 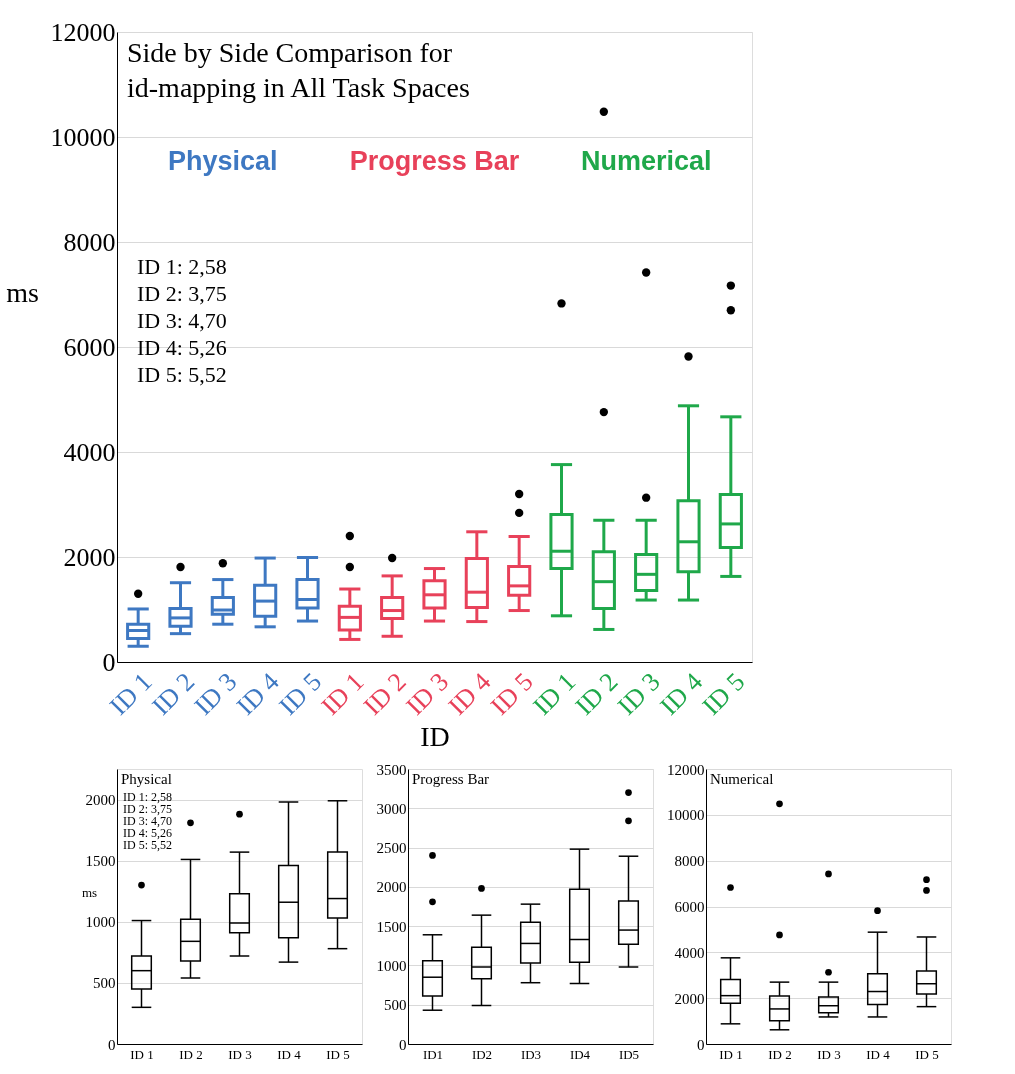 What do you see at coordinates (146, 779) in the screenshot?
I see `chart-title: Physical` at bounding box center [146, 779].